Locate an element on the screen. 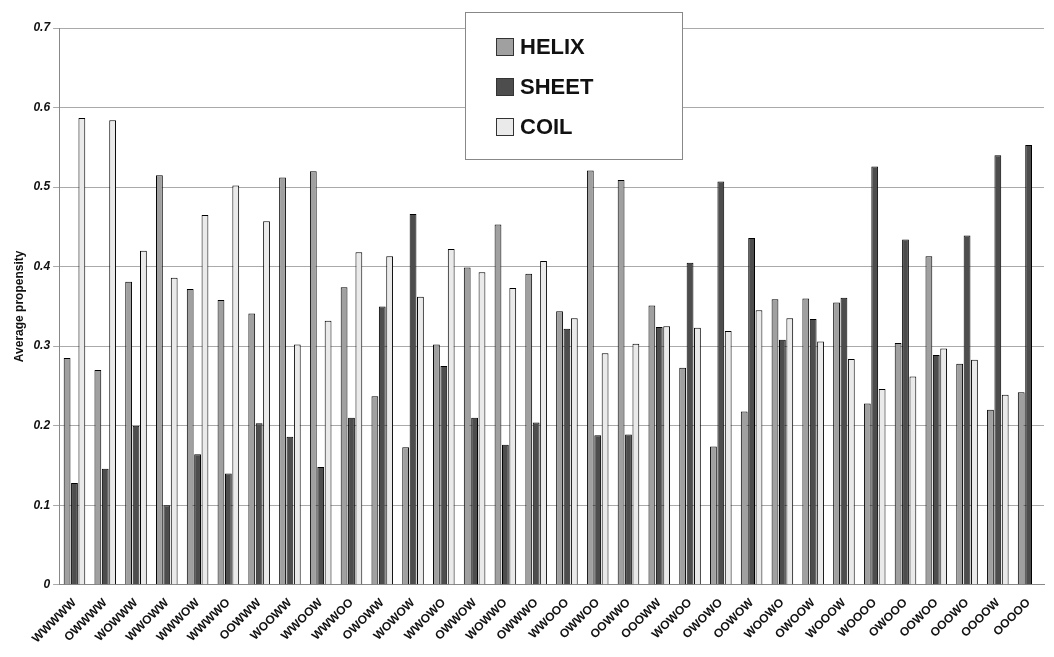 The image size is (1054, 657). y-tick-label: 0 is located at coordinates (47, 584).